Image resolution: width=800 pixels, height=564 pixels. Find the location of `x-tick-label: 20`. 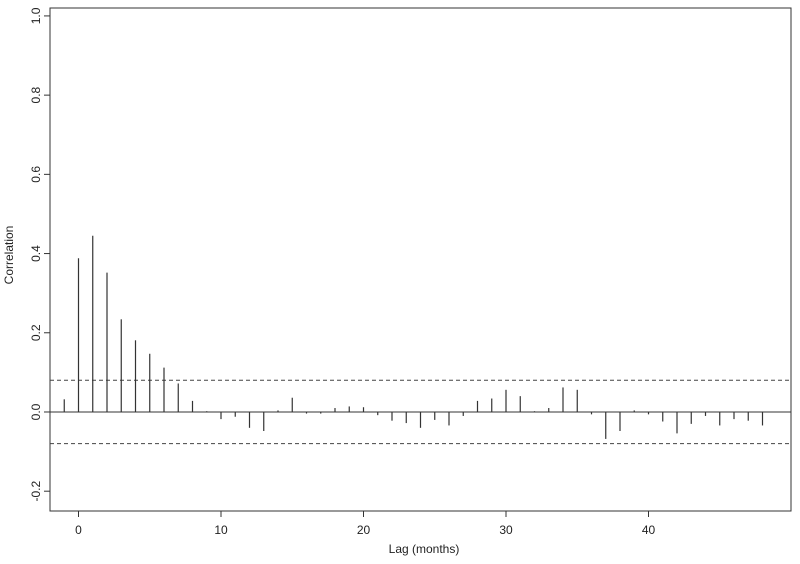

x-tick-label: 20 is located at coordinates (364, 530).